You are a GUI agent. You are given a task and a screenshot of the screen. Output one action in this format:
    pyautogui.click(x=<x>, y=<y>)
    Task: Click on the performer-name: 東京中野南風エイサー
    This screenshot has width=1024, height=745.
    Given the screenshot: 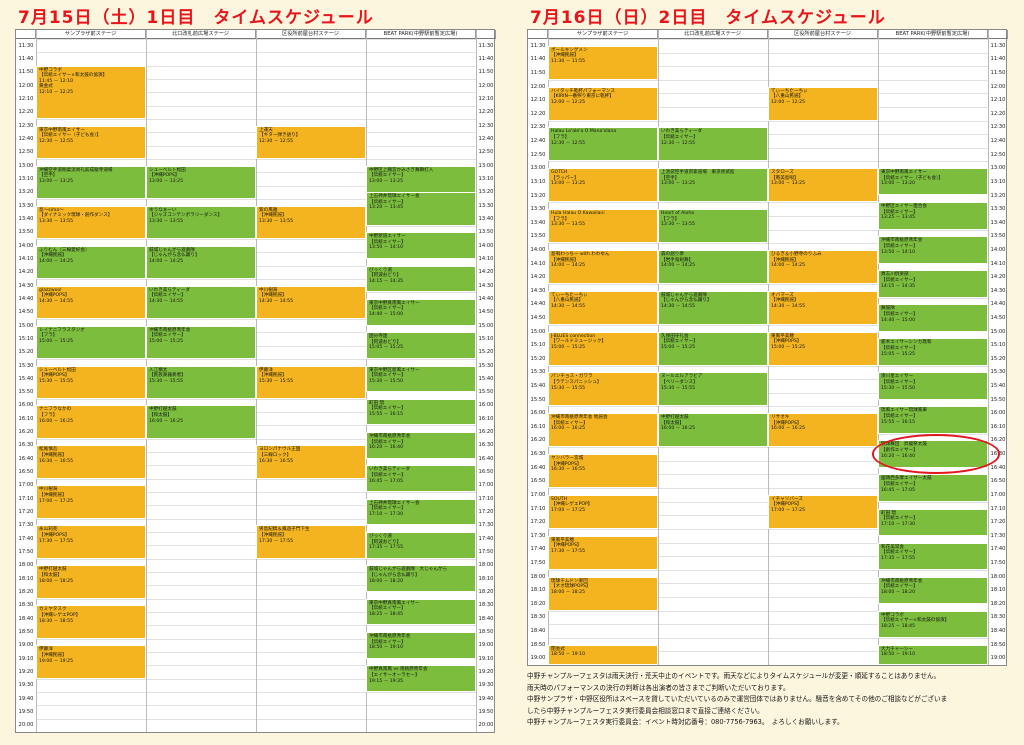 What is the action you would take?
    pyautogui.click(x=62, y=130)
    